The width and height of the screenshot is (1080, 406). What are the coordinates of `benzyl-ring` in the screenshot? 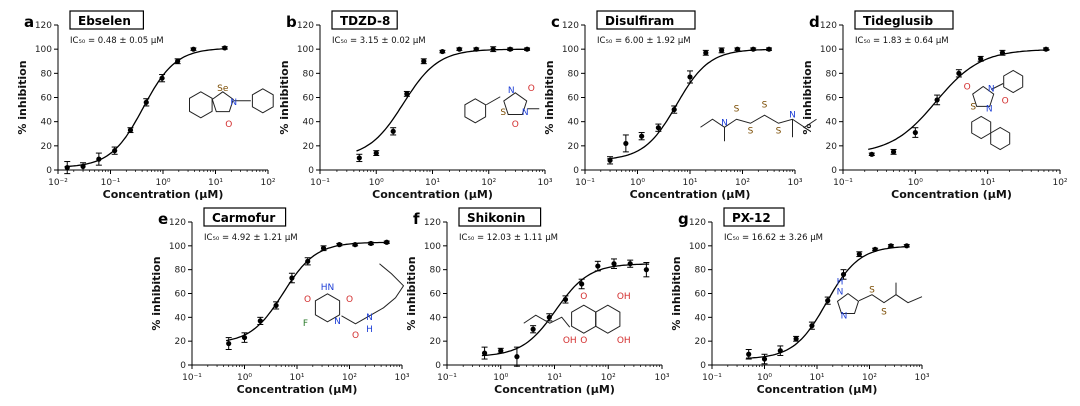 It's located at (475, 111).